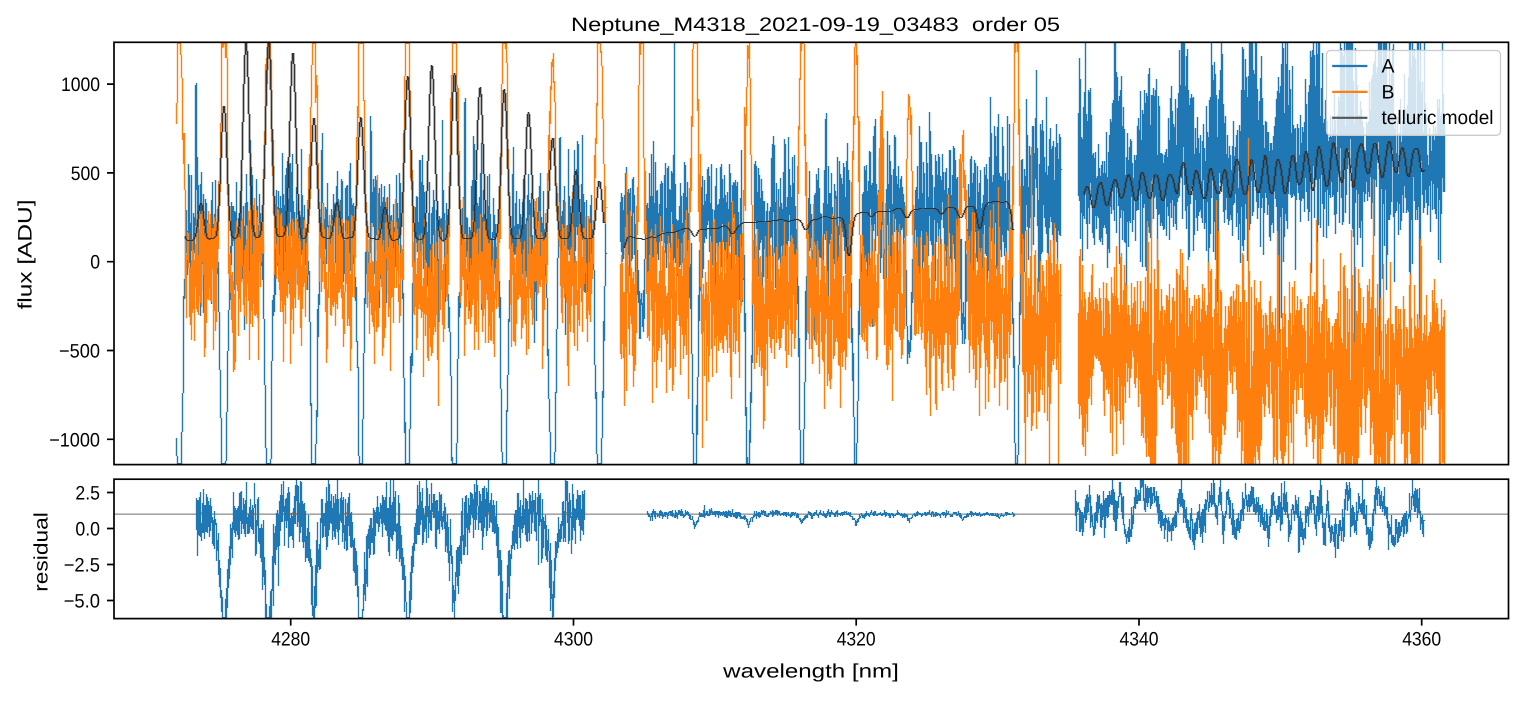 This screenshot has width=1523, height=701. Describe the element at coordinates (82, 602) in the screenshot. I see `svg-text: −5.0` at that location.